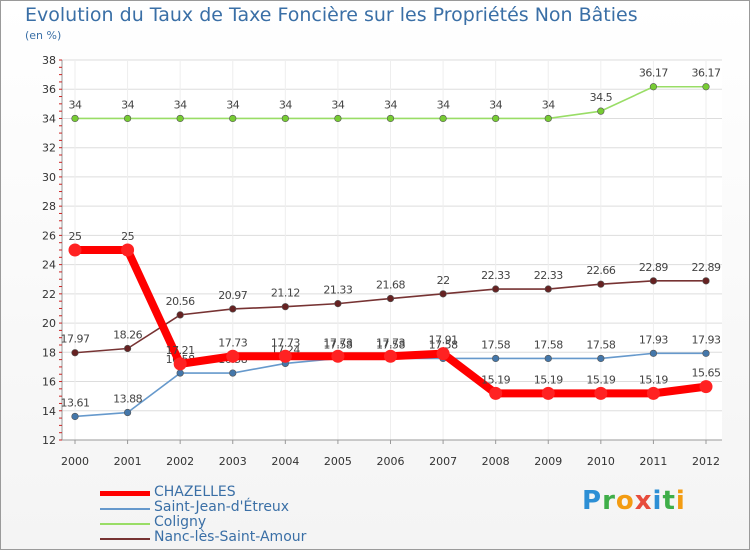 The height and width of the screenshot is (550, 750). What do you see at coordinates (600, 270) in the screenshot?
I see `data-label-nanc-l-s-saint-amour: 22.66` at bounding box center [600, 270].